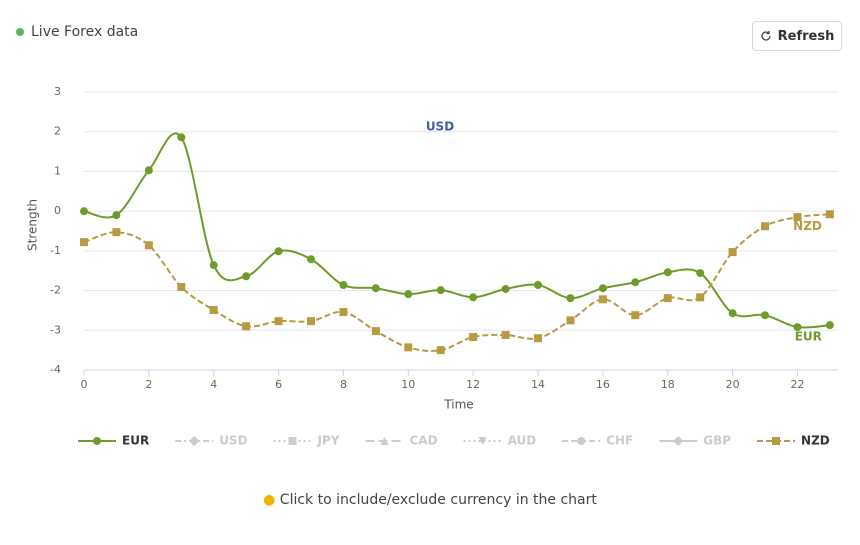  What do you see at coordinates (408, 384) in the screenshot?
I see `x-tick-label: 10` at bounding box center [408, 384].